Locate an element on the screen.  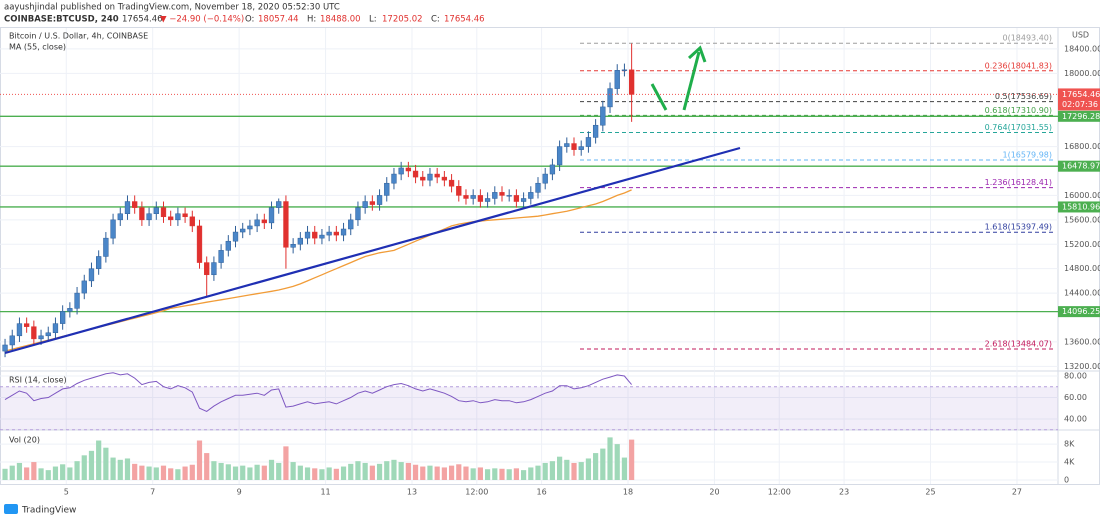
x-tick-label: 7 is located at coordinates (152, 492).